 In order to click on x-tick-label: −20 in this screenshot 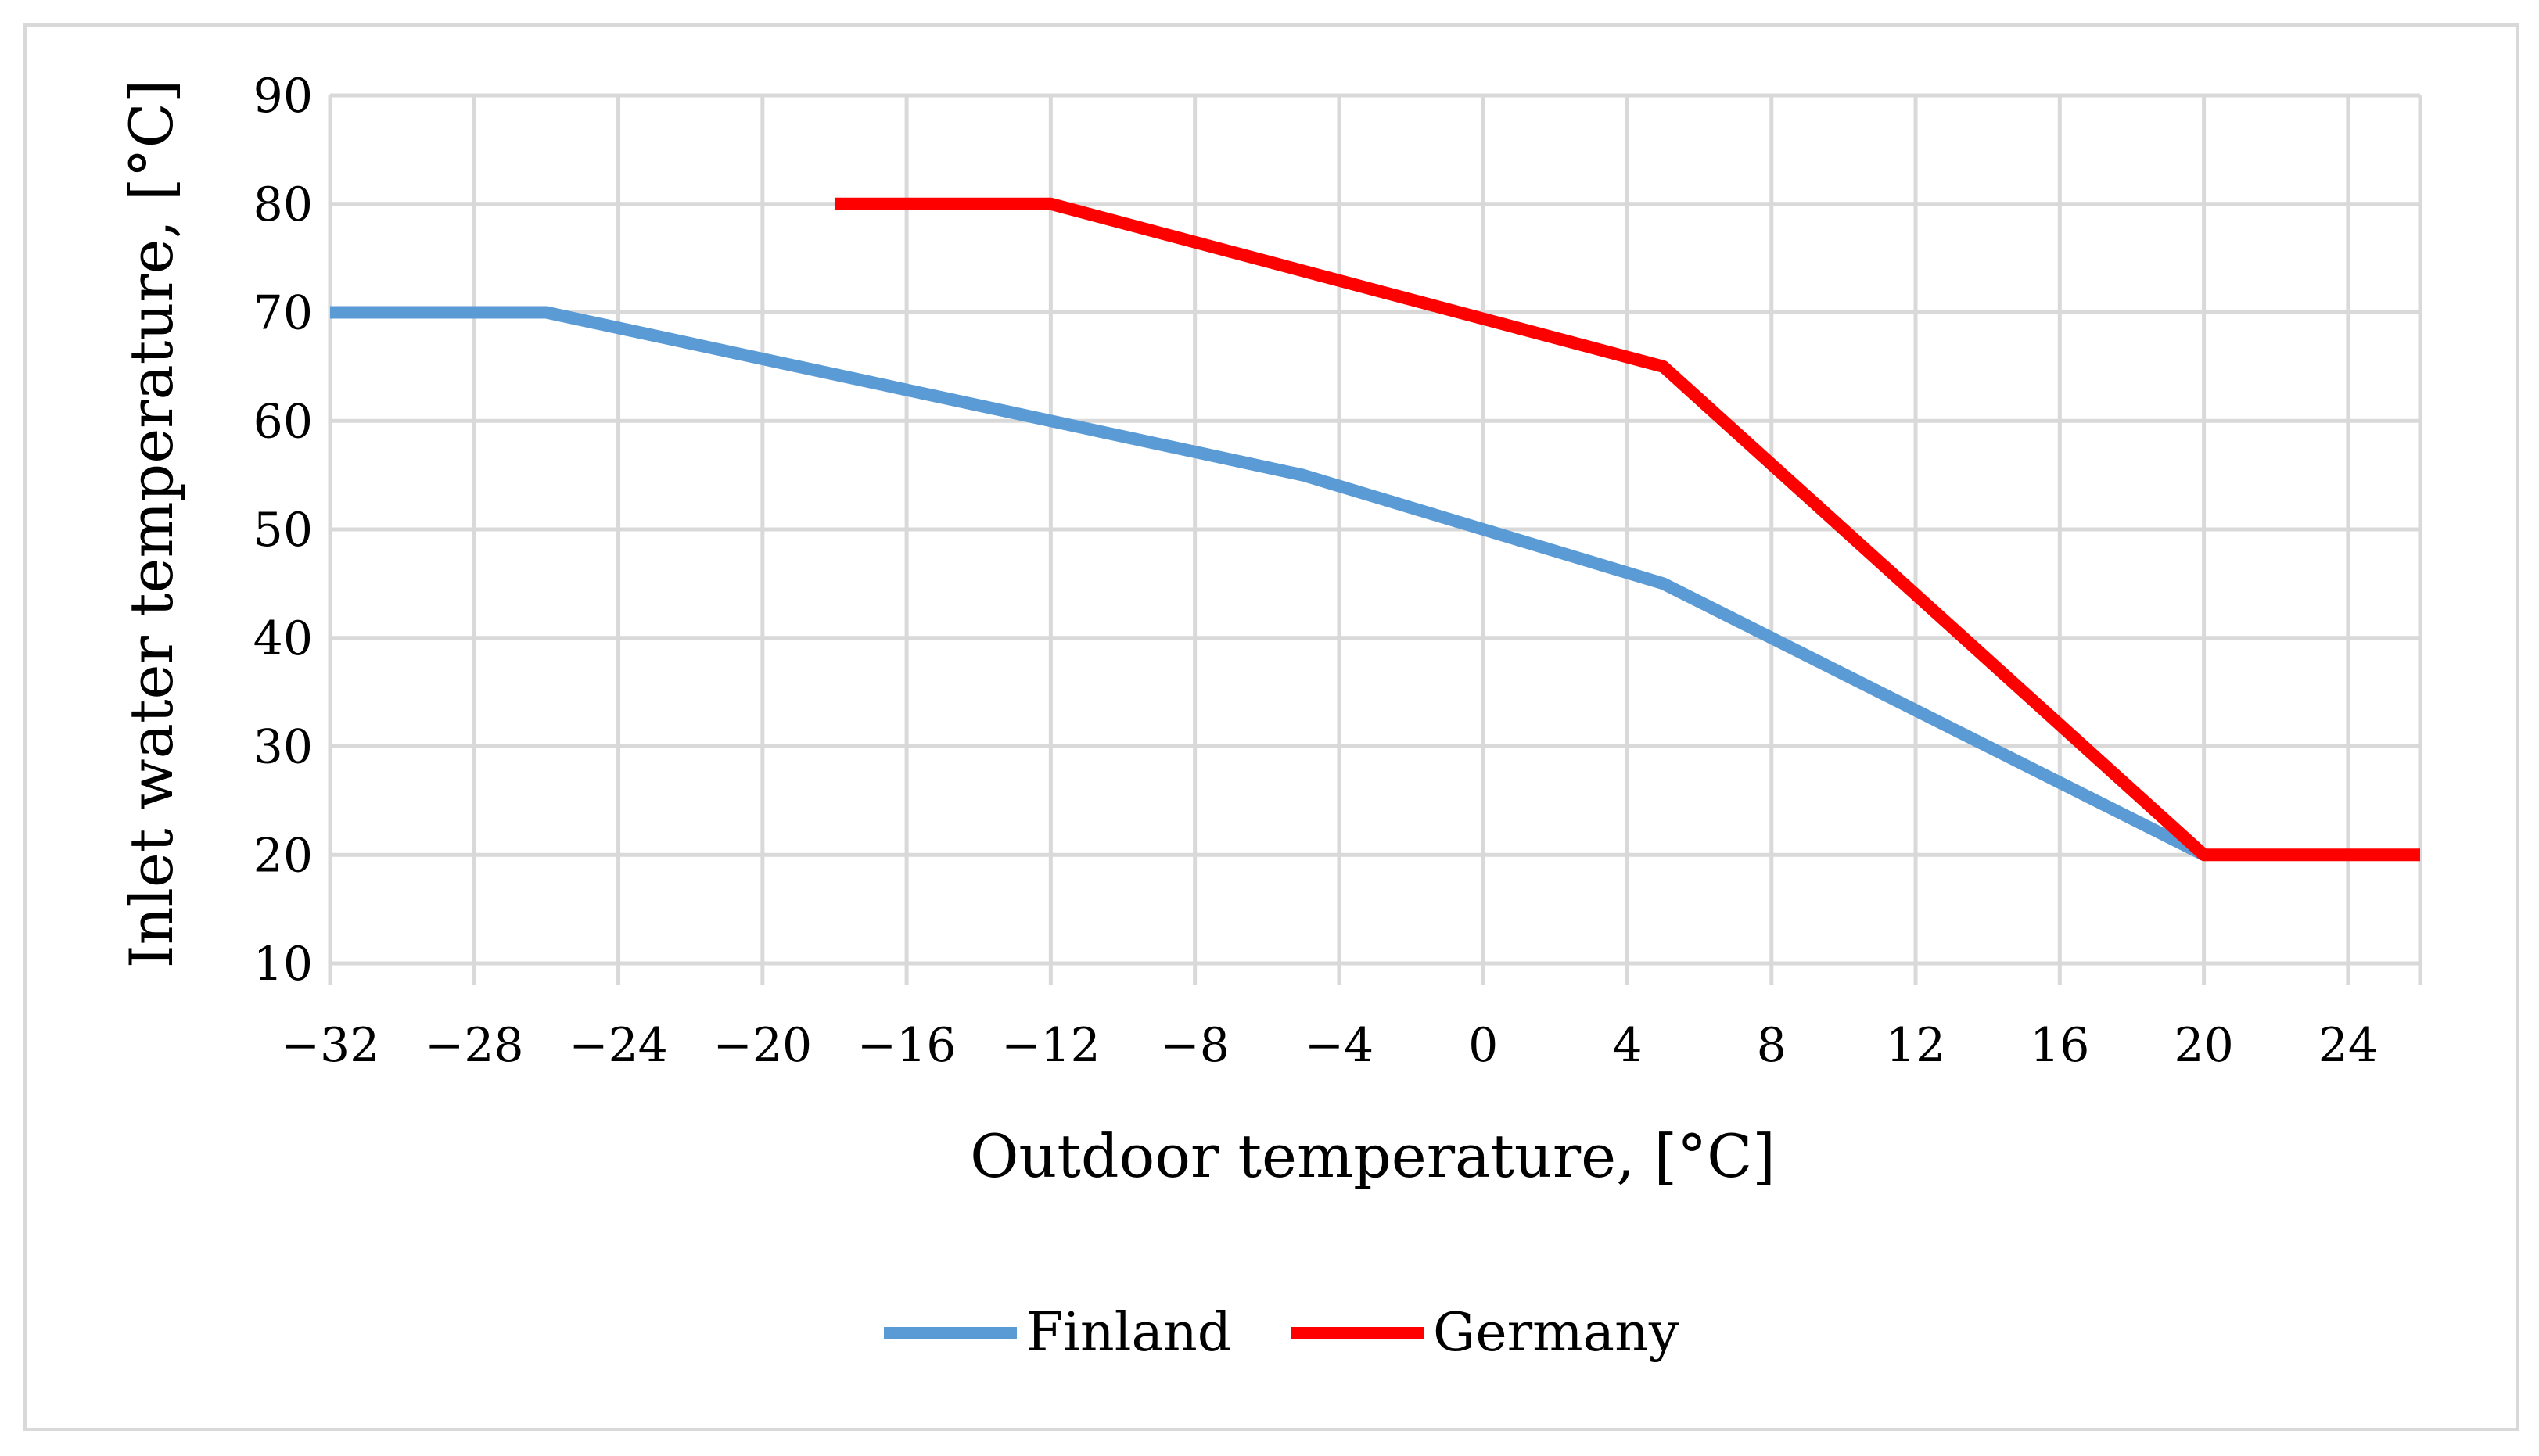, I will do `click(763, 1045)`.